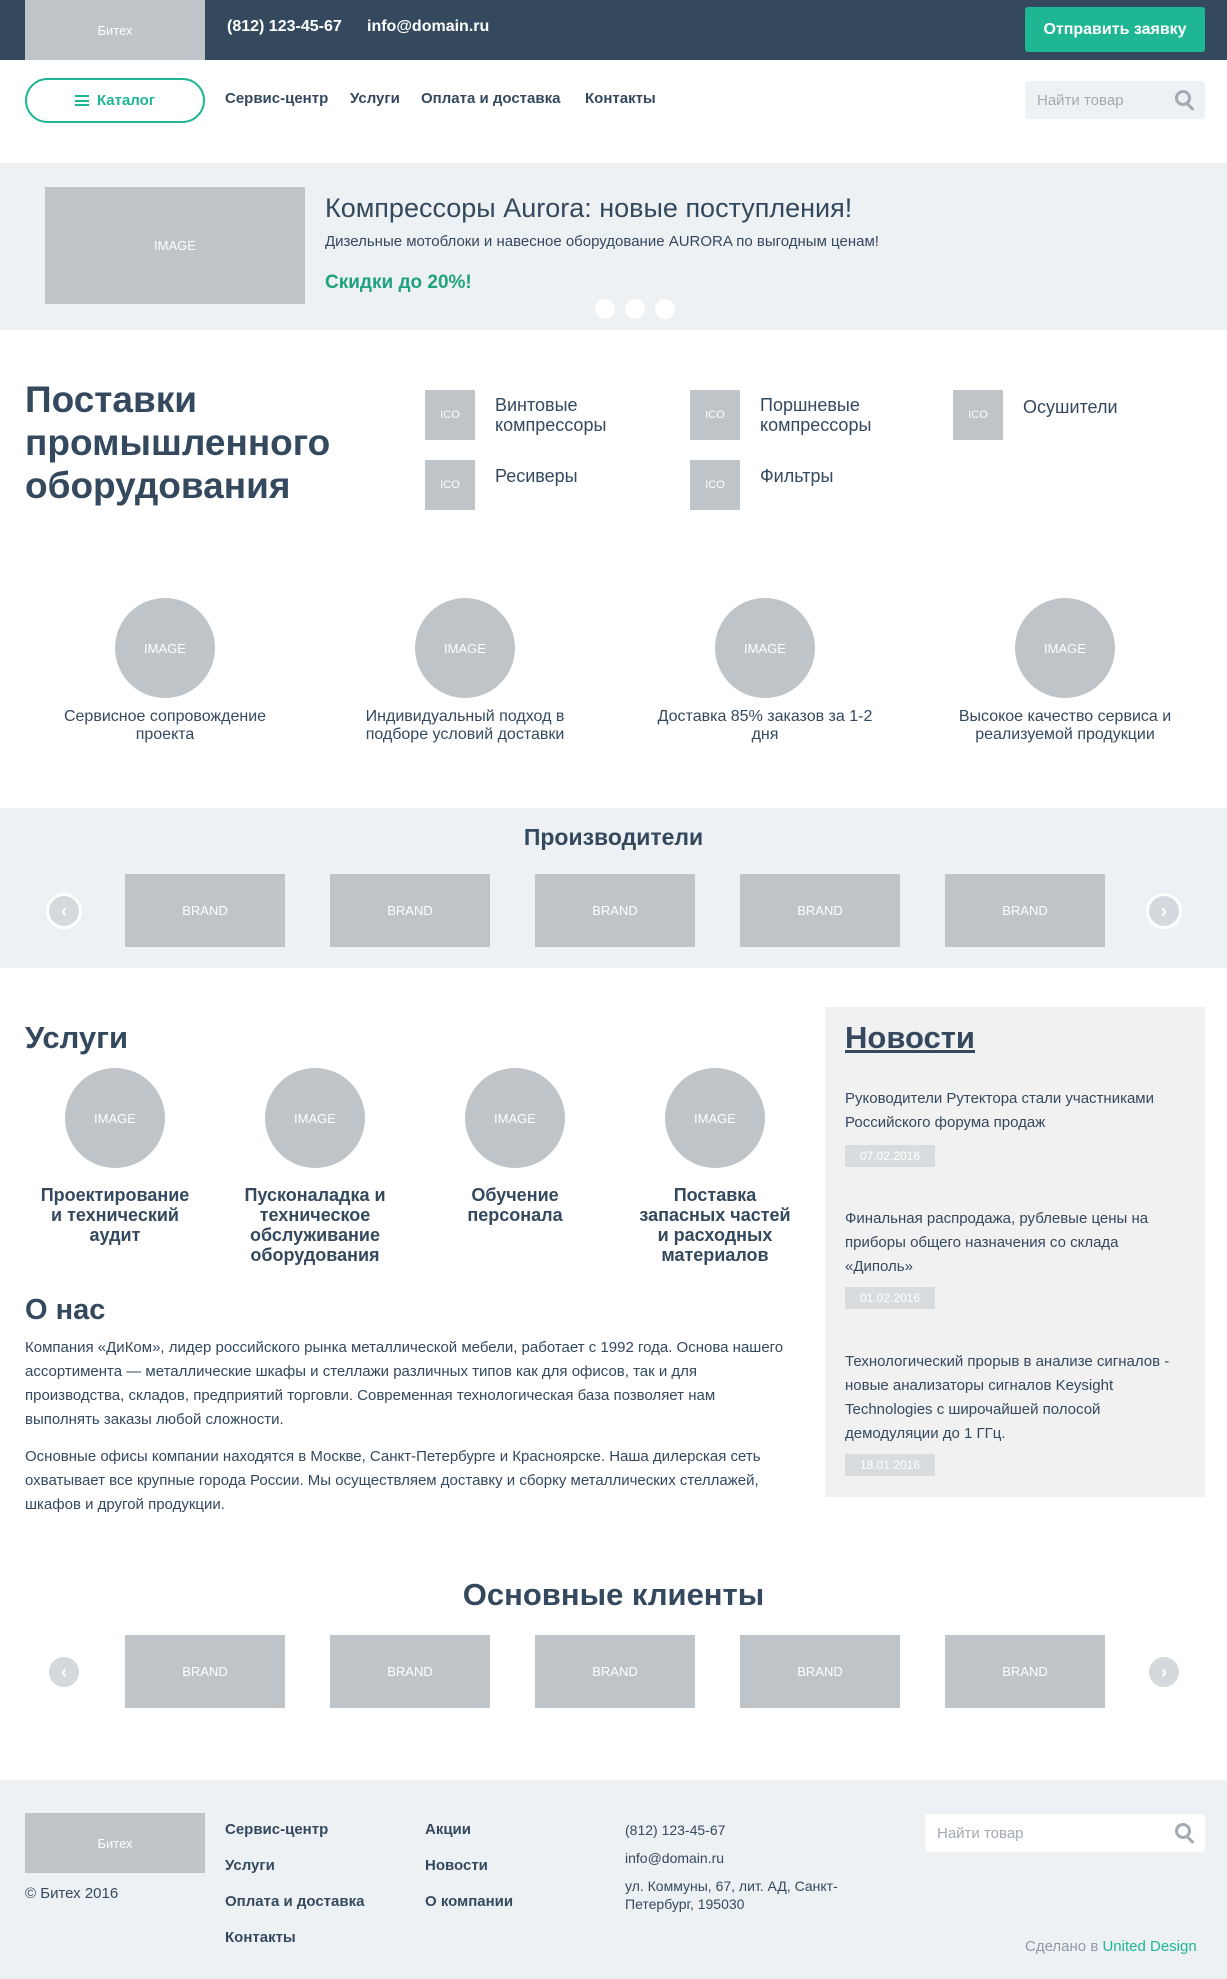  What do you see at coordinates (980, 1833) in the screenshot?
I see `footer-search-placeholder: Найти товар` at bounding box center [980, 1833].